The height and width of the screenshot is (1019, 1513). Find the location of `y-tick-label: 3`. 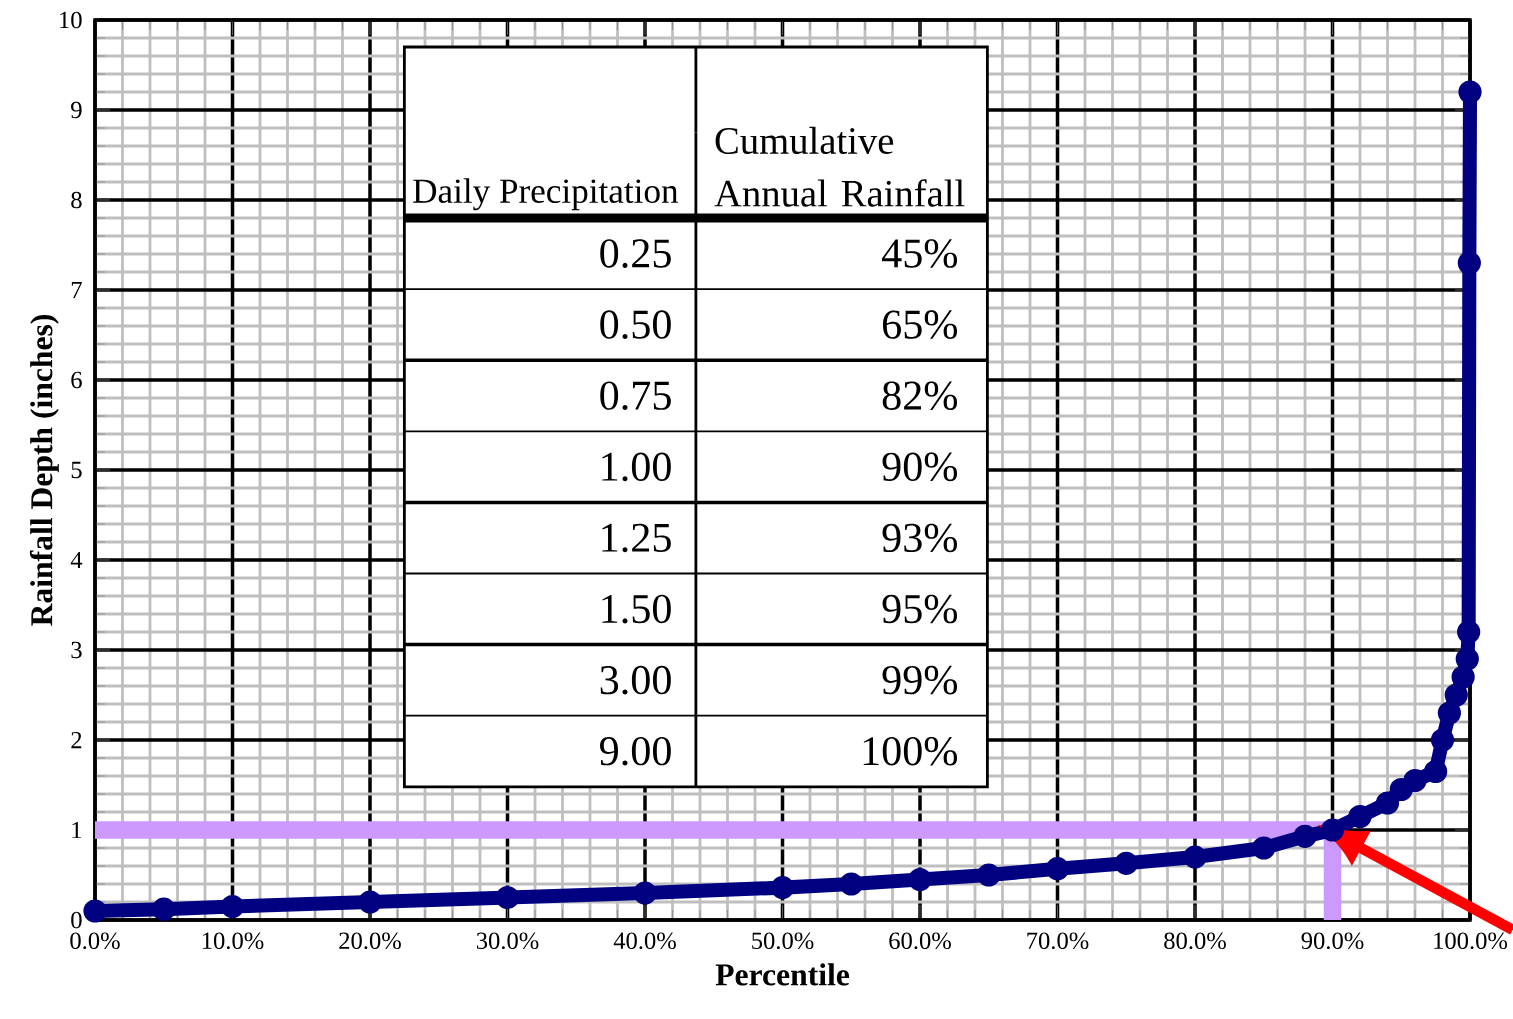

y-tick-label: 3 is located at coordinates (76, 650).